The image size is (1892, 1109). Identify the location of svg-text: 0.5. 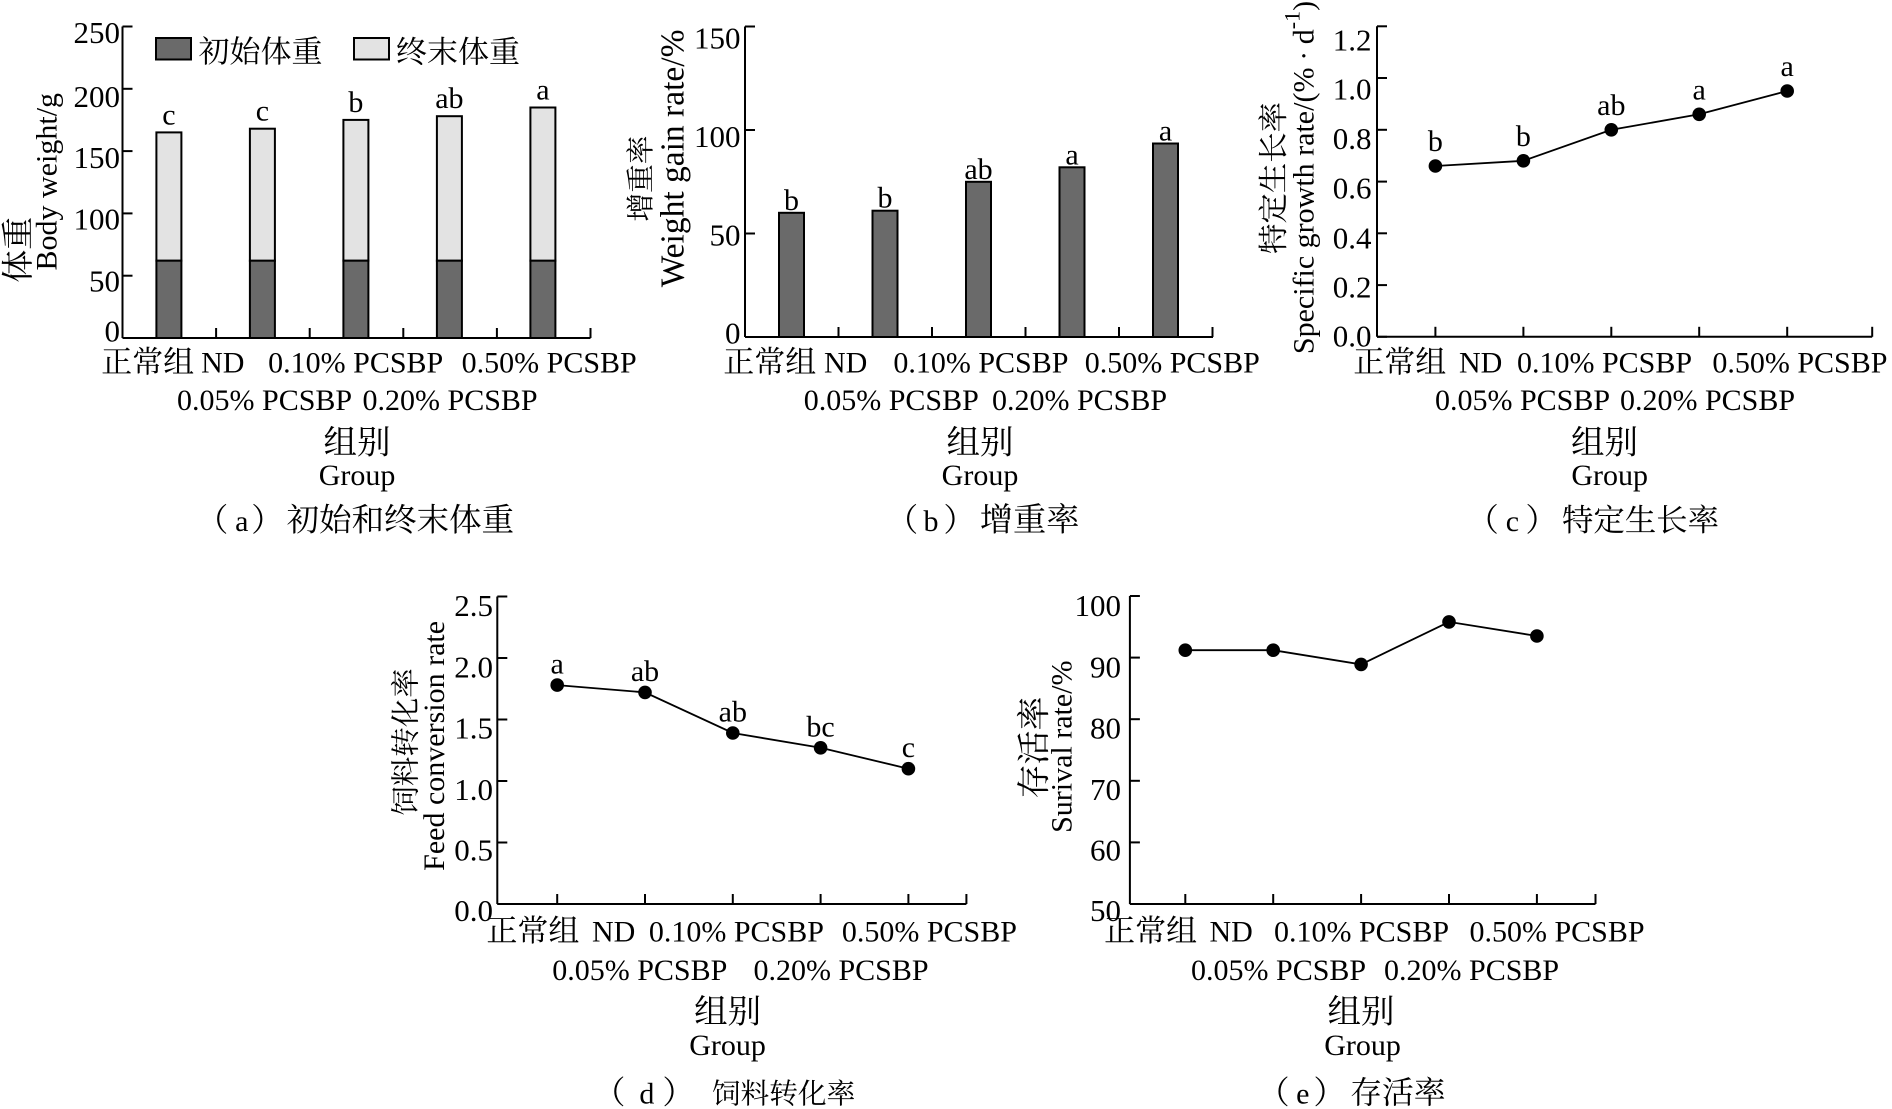
(473, 850).